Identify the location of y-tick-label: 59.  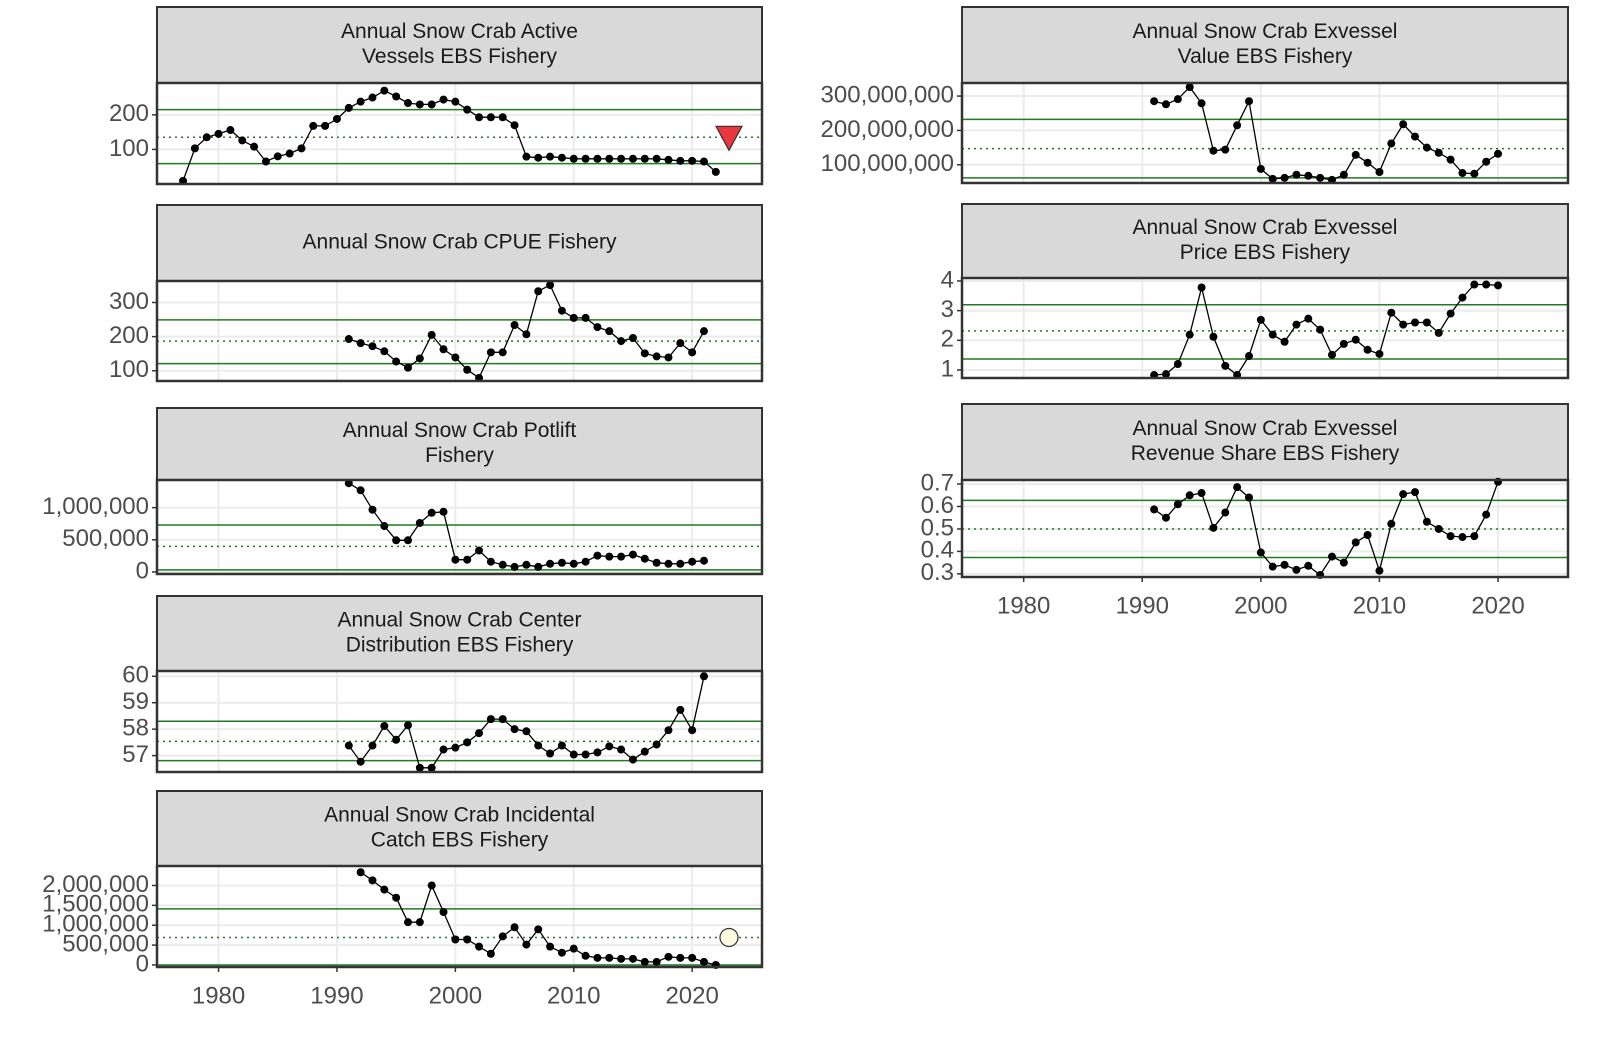
(135, 701).